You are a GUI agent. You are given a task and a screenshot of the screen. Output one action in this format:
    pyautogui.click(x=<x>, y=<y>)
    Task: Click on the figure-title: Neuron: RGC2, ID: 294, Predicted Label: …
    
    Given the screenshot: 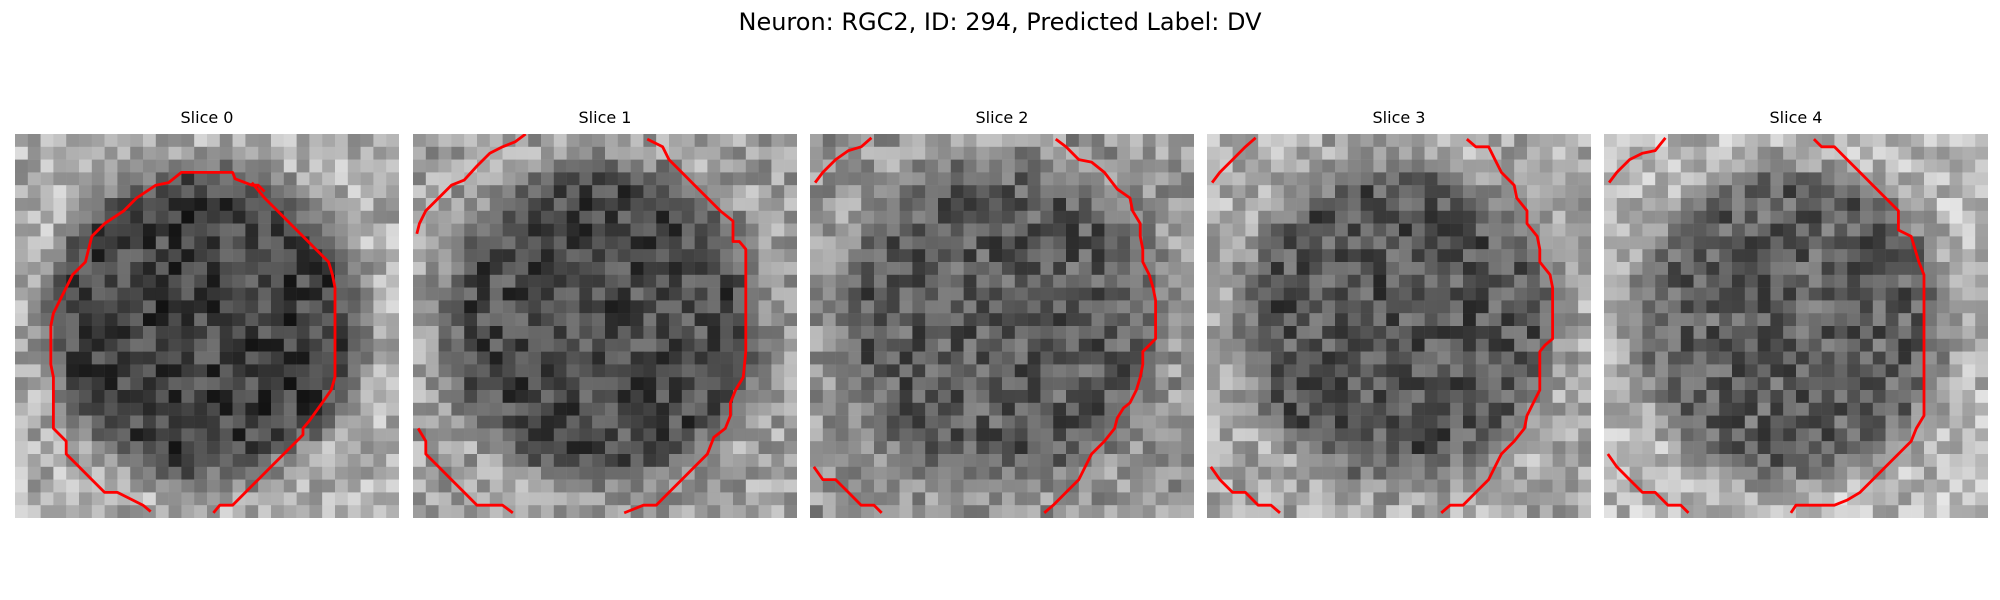 What is the action you would take?
    pyautogui.click(x=1000, y=22)
    